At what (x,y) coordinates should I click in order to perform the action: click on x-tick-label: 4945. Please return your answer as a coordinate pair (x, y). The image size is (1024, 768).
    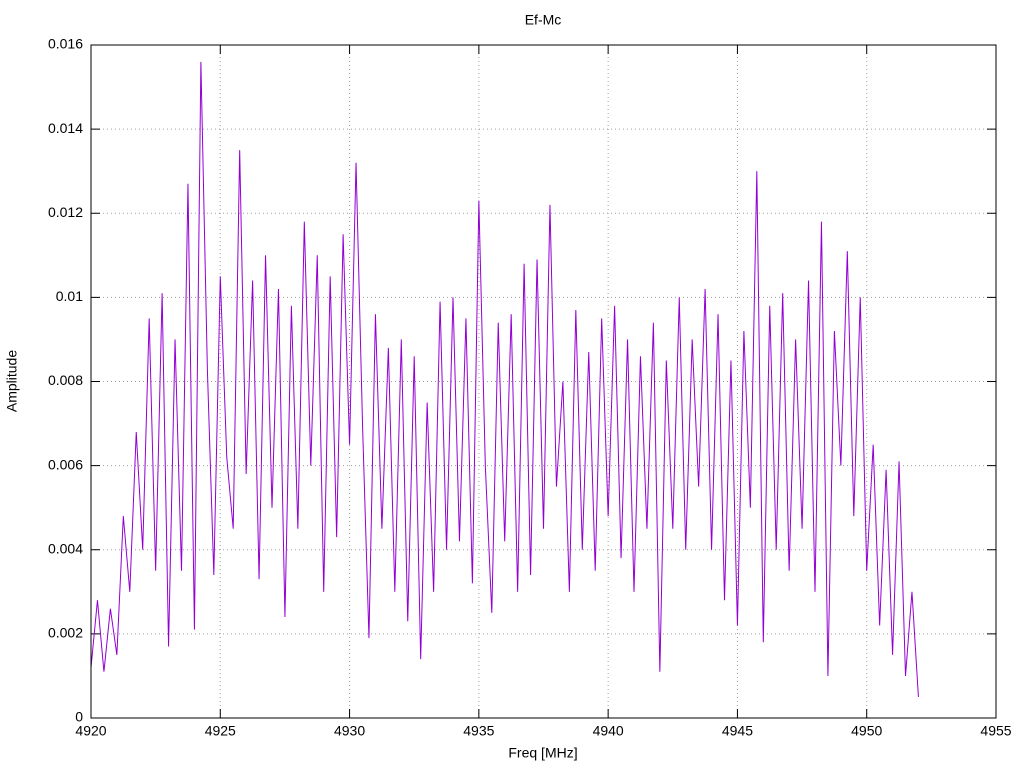
    Looking at the image, I should click on (737, 731).